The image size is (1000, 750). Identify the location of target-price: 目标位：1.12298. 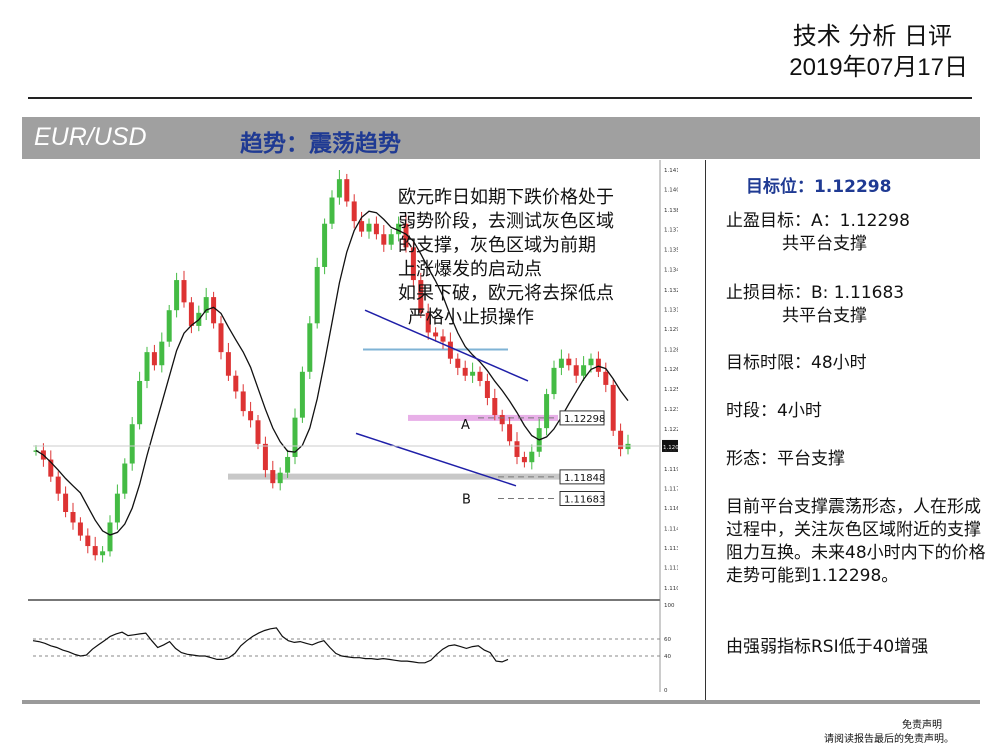
(819, 187).